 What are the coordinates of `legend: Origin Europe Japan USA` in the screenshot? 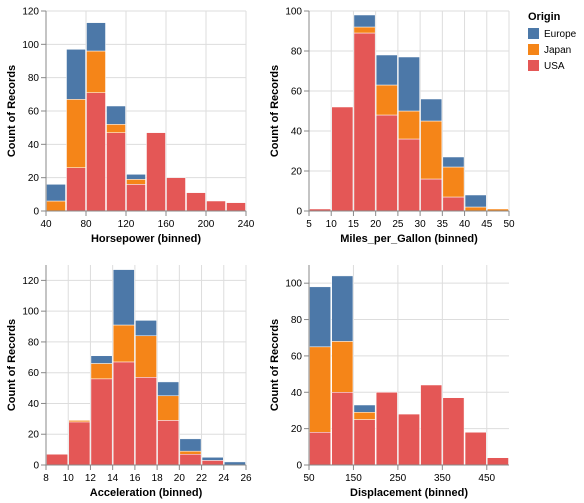 It's located at (552, 41).